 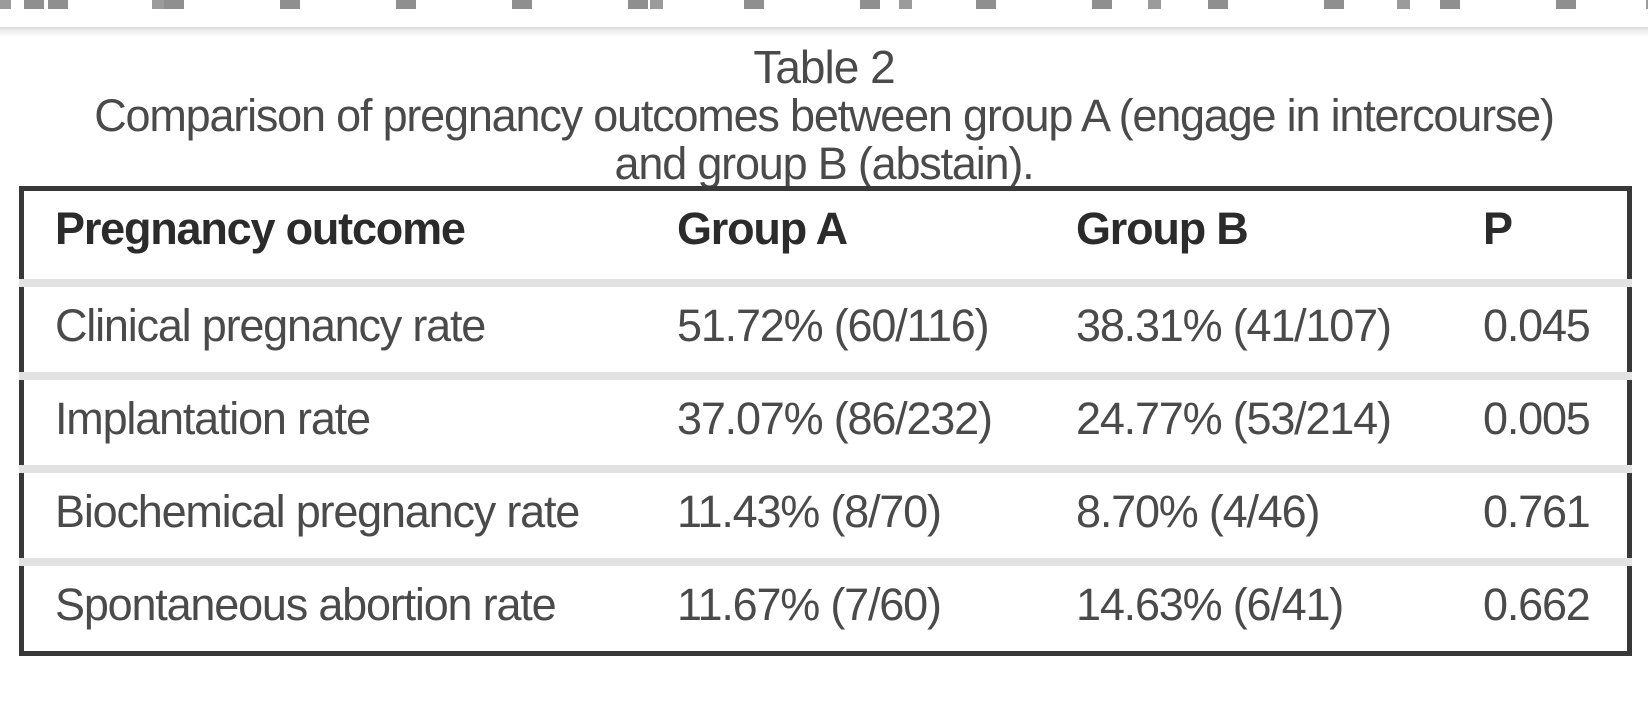 What do you see at coordinates (762, 228) in the screenshot?
I see `column-header-group-a: Group A` at bounding box center [762, 228].